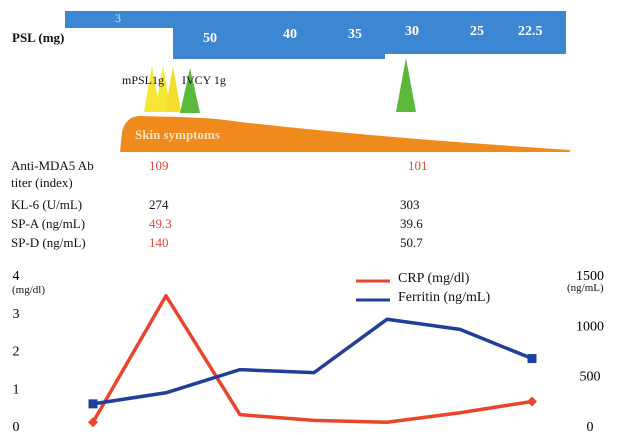 The width and height of the screenshot is (620, 435). What do you see at coordinates (160, 223) in the screenshot?
I see `lab-spa-before: 49.3` at bounding box center [160, 223].